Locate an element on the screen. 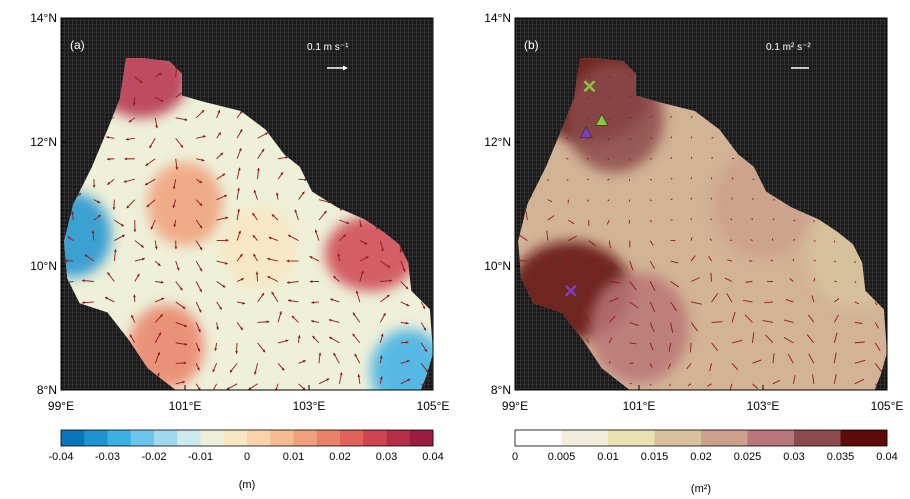 The height and width of the screenshot is (499, 910). y-tick-label: 10°N is located at coordinates (497, 266).